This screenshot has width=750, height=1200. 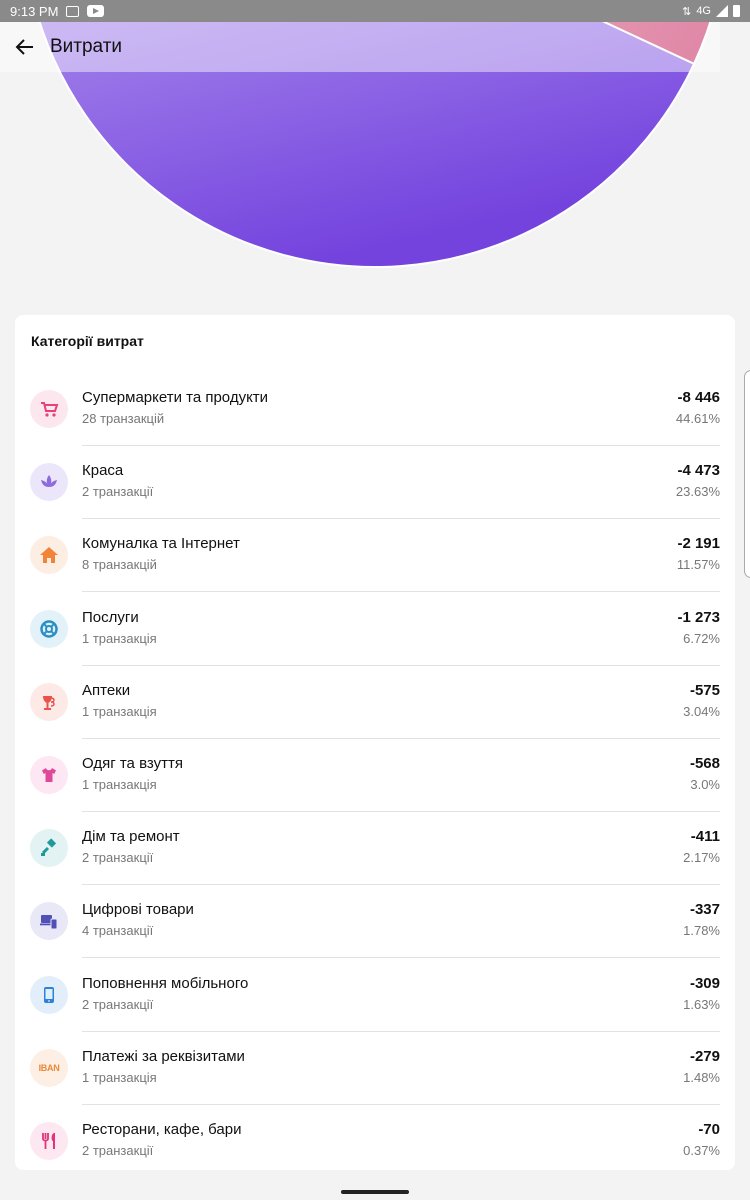 What do you see at coordinates (110, 617) in the screenshot?
I see `category-name: Послуги` at bounding box center [110, 617].